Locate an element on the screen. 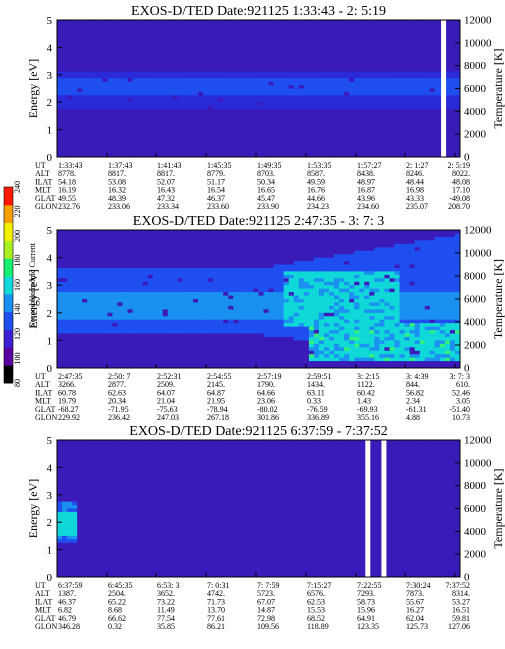 This screenshot has height=649, width=505. table-cell: 53.27 is located at coordinates (461, 601).